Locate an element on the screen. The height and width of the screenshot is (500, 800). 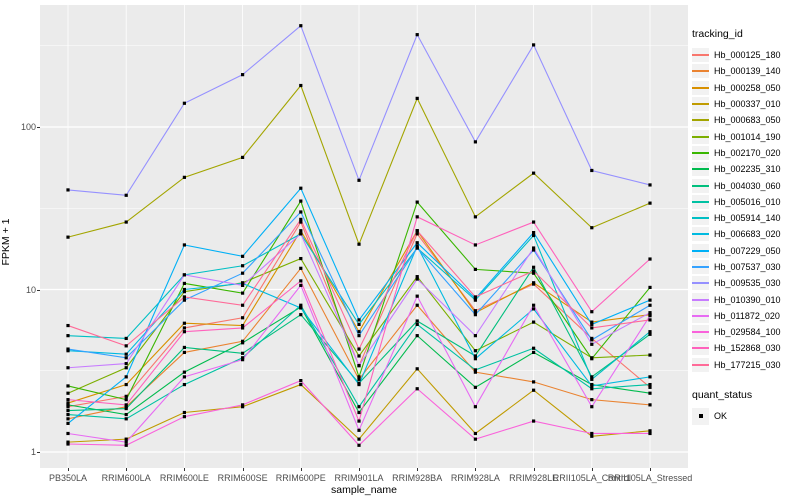
legend-item-Hb_007537_030: Hb_007537_030 is located at coordinates (746, 267).